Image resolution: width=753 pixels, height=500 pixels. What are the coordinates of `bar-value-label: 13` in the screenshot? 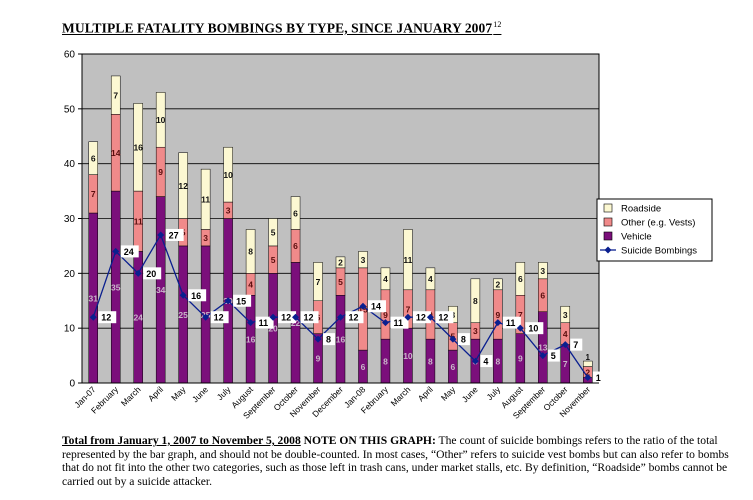 It's located at (543, 348).